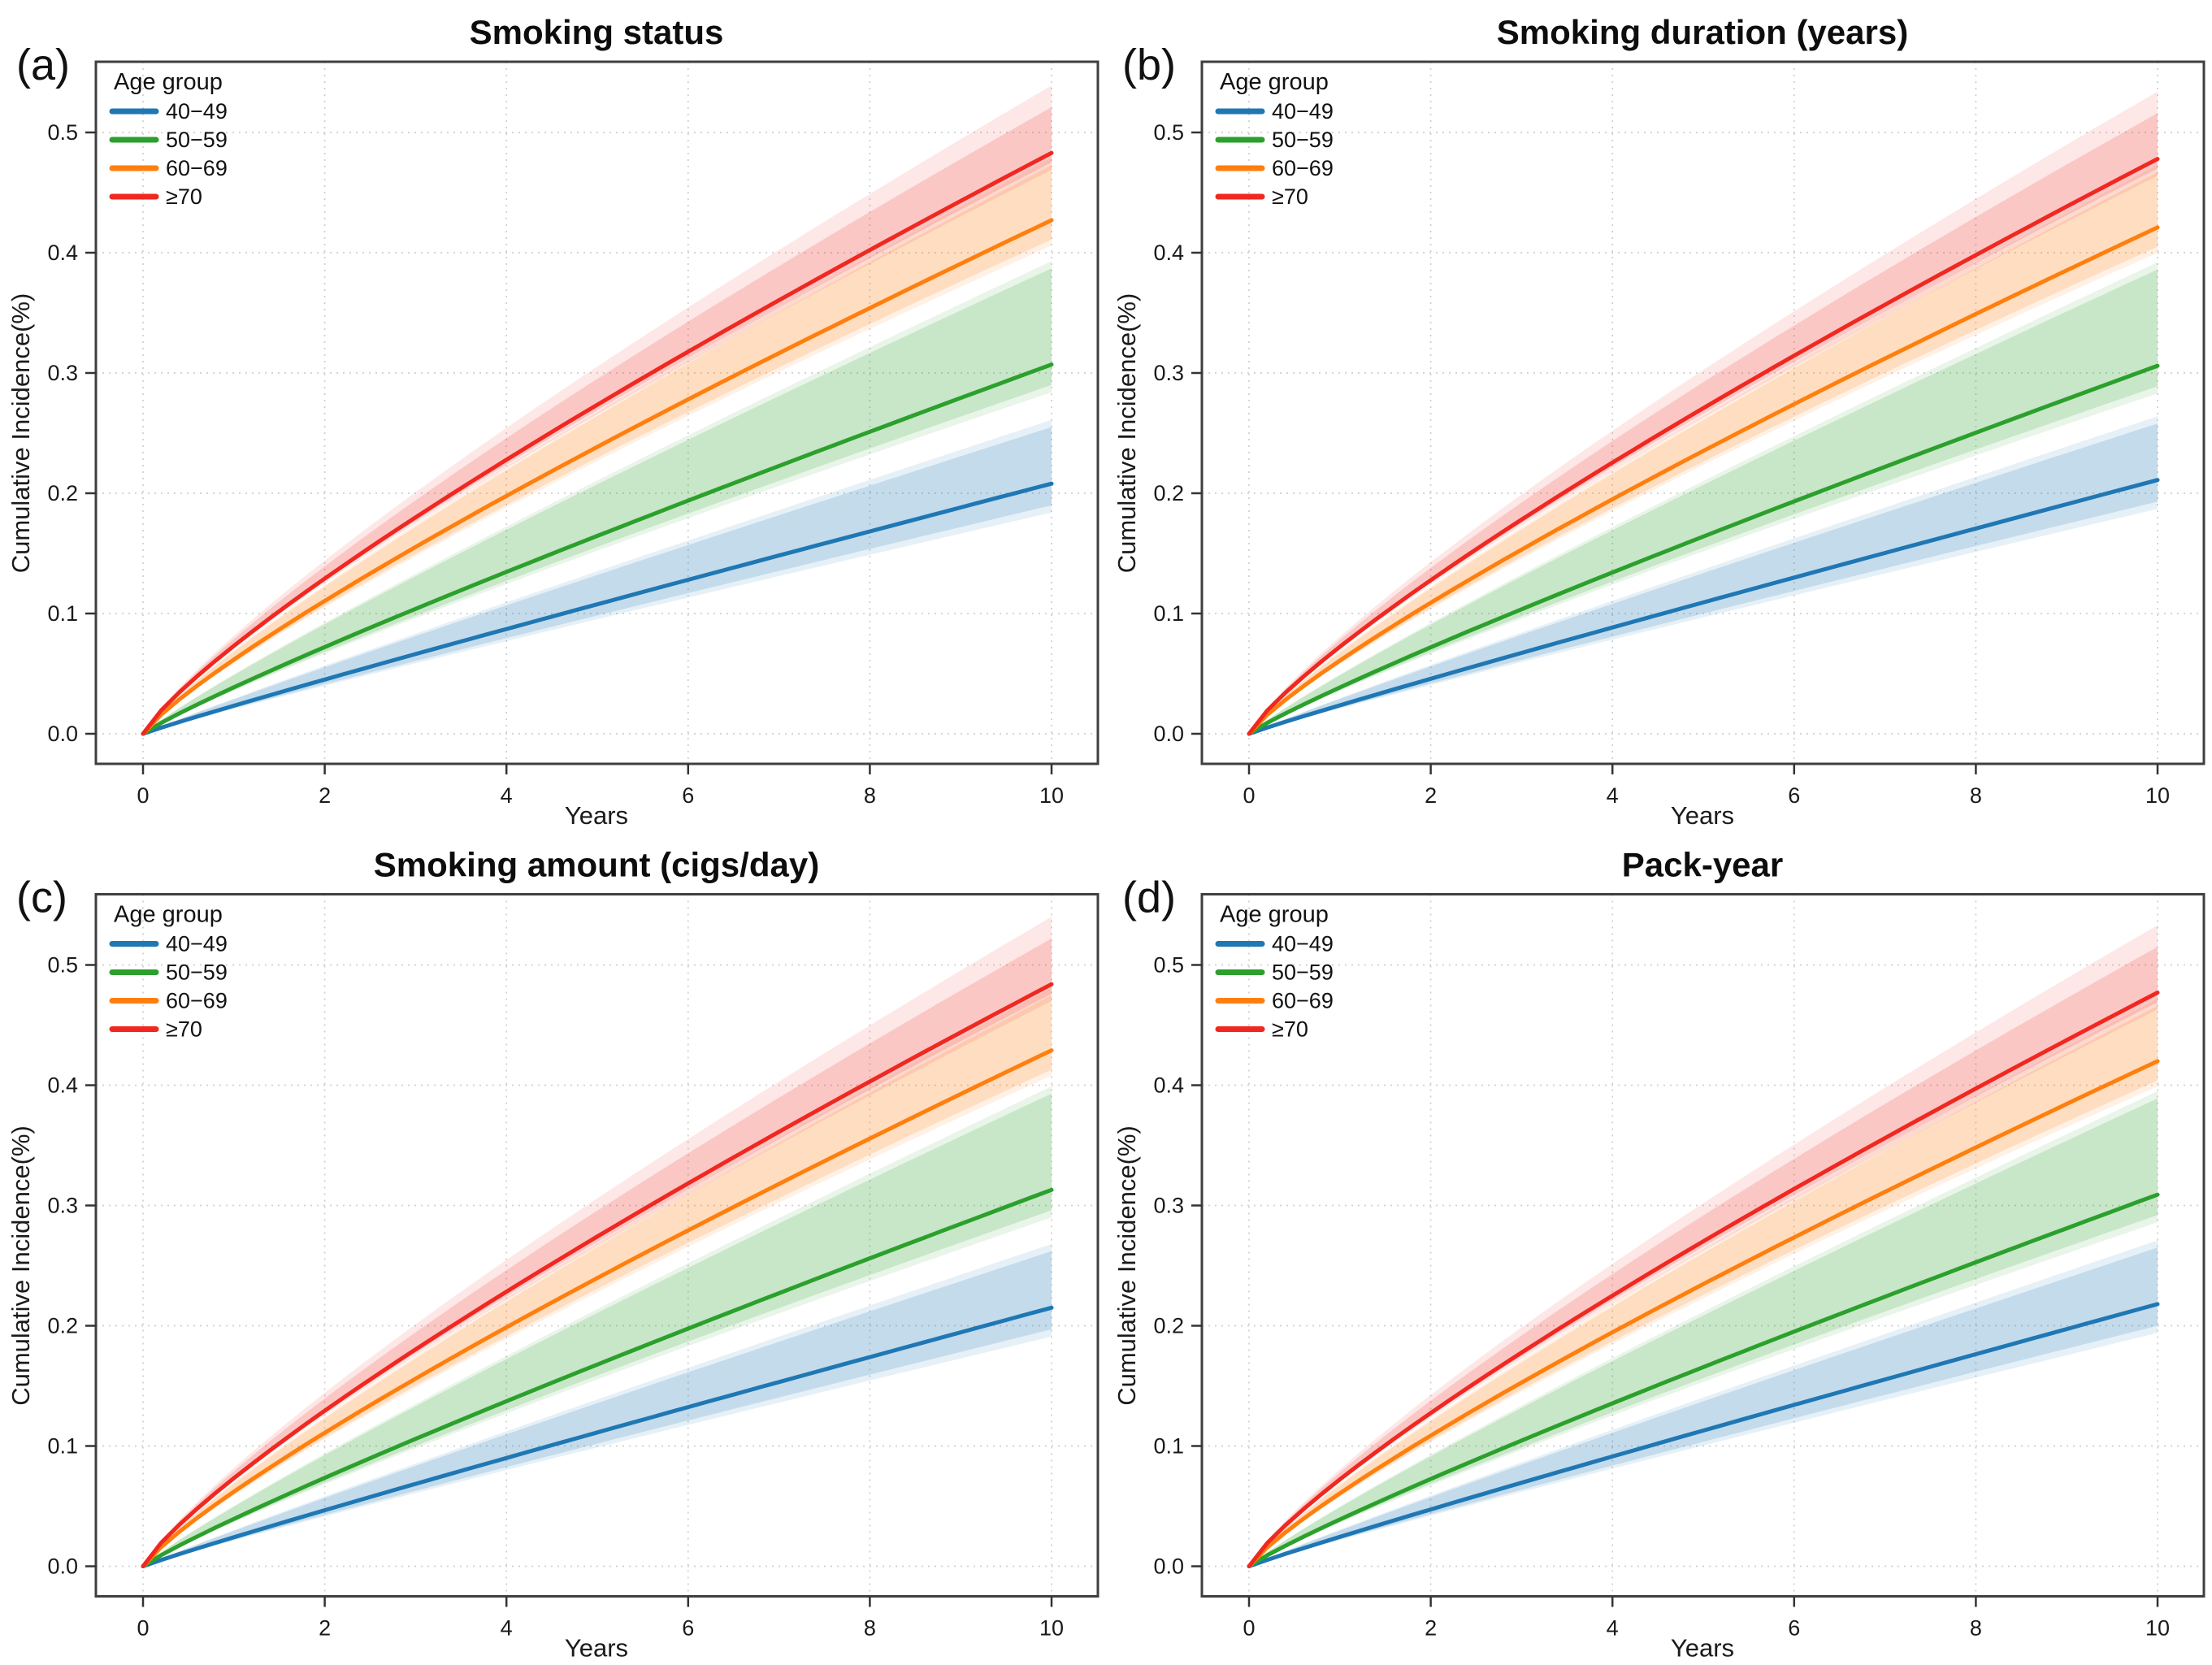 This screenshot has height=1665, width=2212. I want to click on panel-title: Smoking status, so click(597, 32).